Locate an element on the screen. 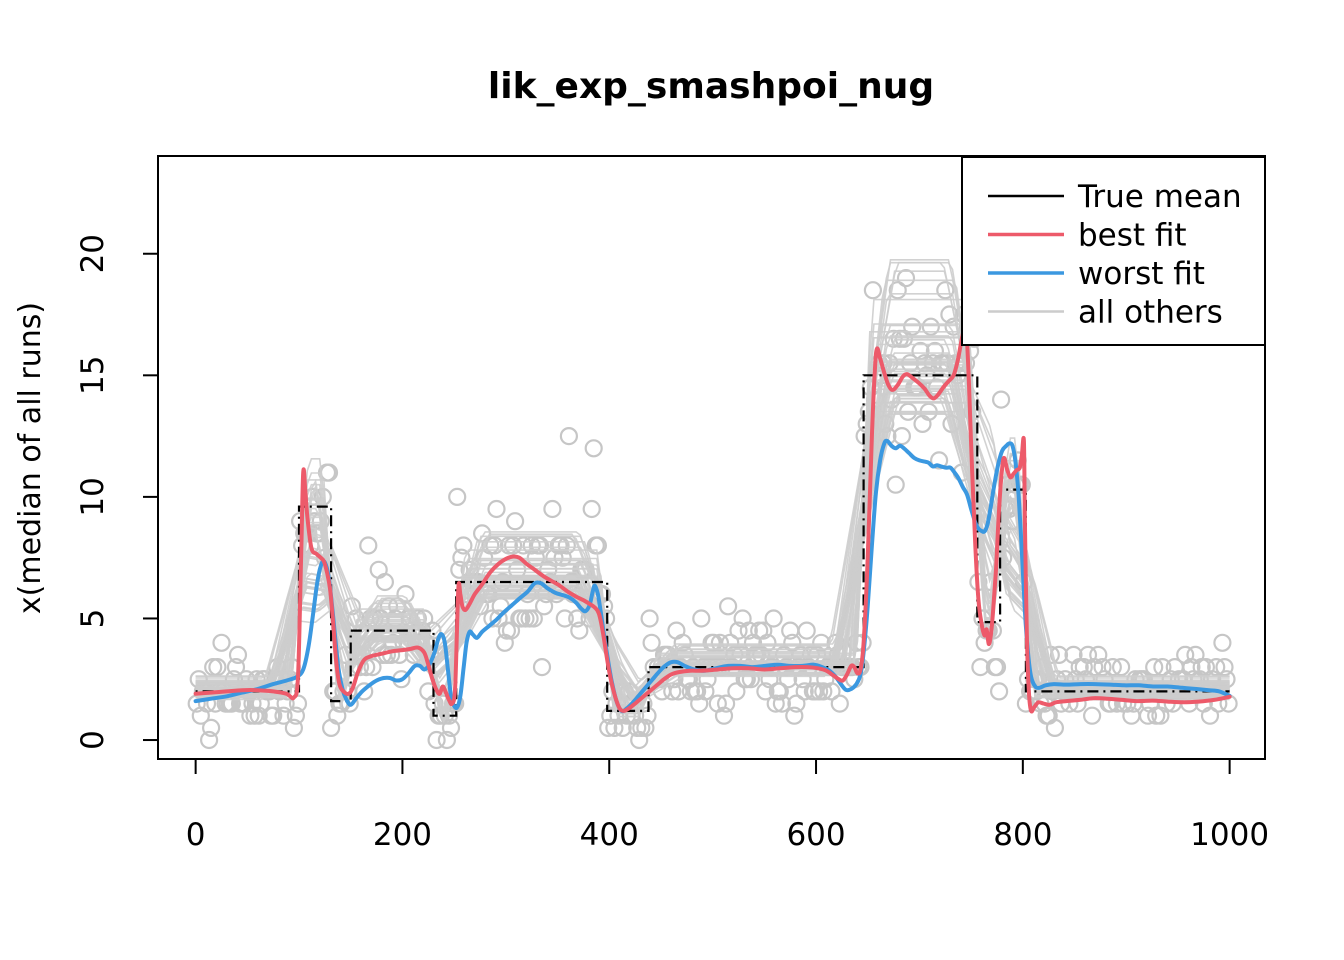  legend-entry-label: all others is located at coordinates (1150, 313).